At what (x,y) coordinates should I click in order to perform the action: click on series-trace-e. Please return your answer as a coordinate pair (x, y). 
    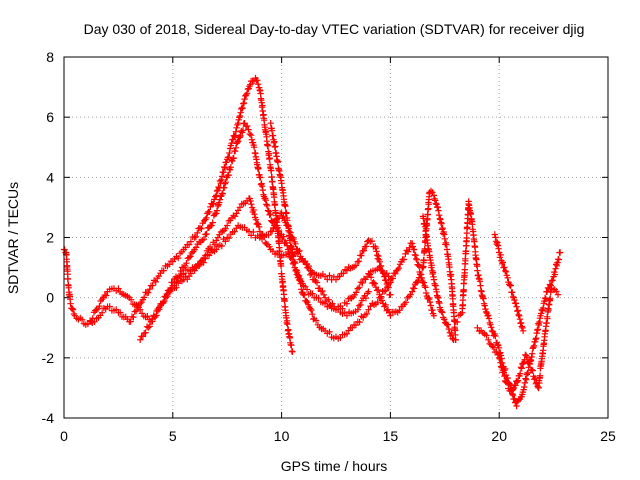
    Looking at the image, I should click on (352, 231).